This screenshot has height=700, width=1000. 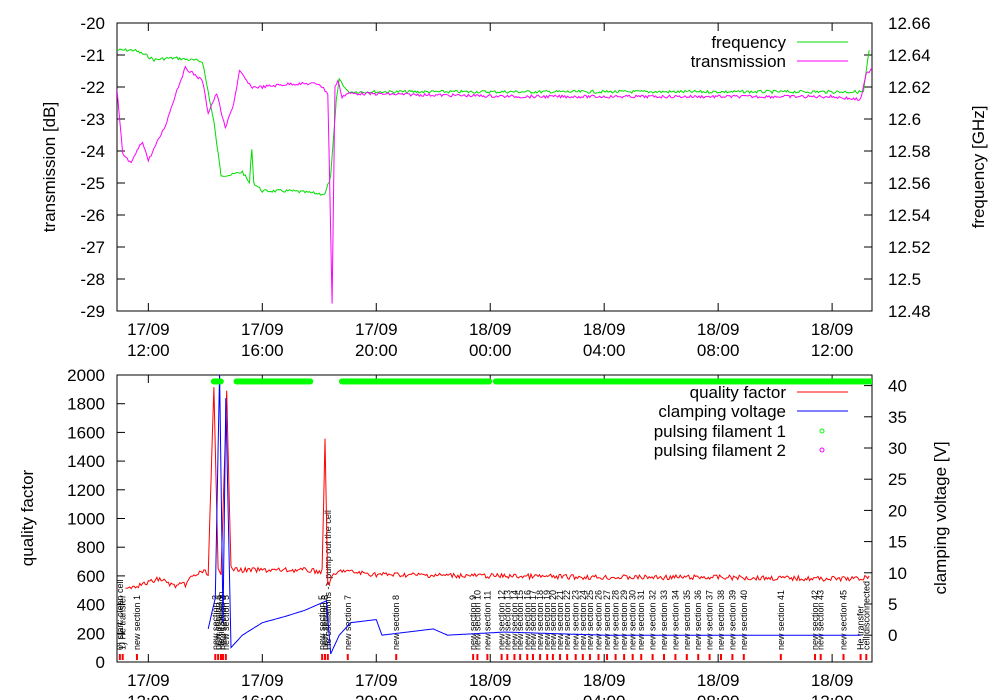 I want to click on y-tick-label: 2000, so click(x=86, y=375).